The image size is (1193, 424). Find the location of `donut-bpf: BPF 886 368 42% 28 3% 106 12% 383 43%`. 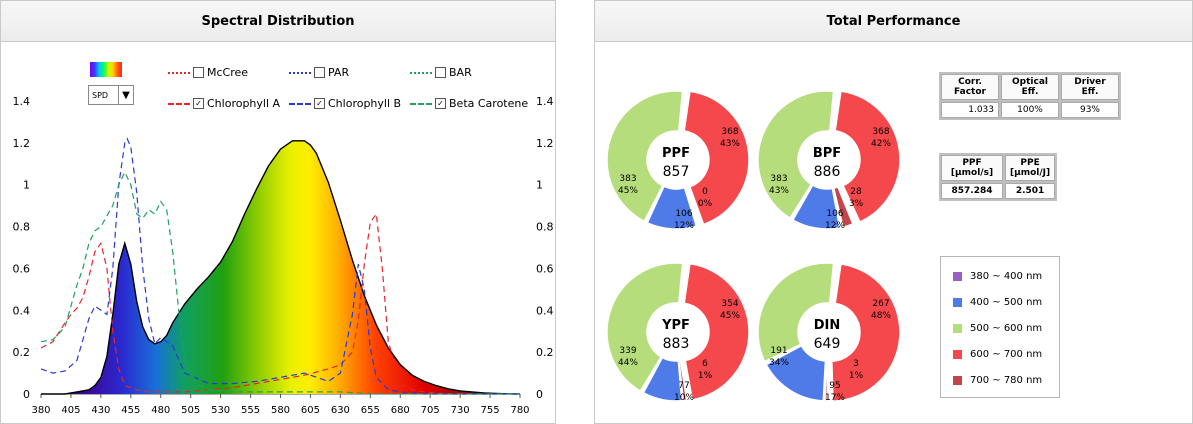

donut-bpf: BPF 886 368 42% 28 3% 106 12% 383 43% is located at coordinates (829, 160).